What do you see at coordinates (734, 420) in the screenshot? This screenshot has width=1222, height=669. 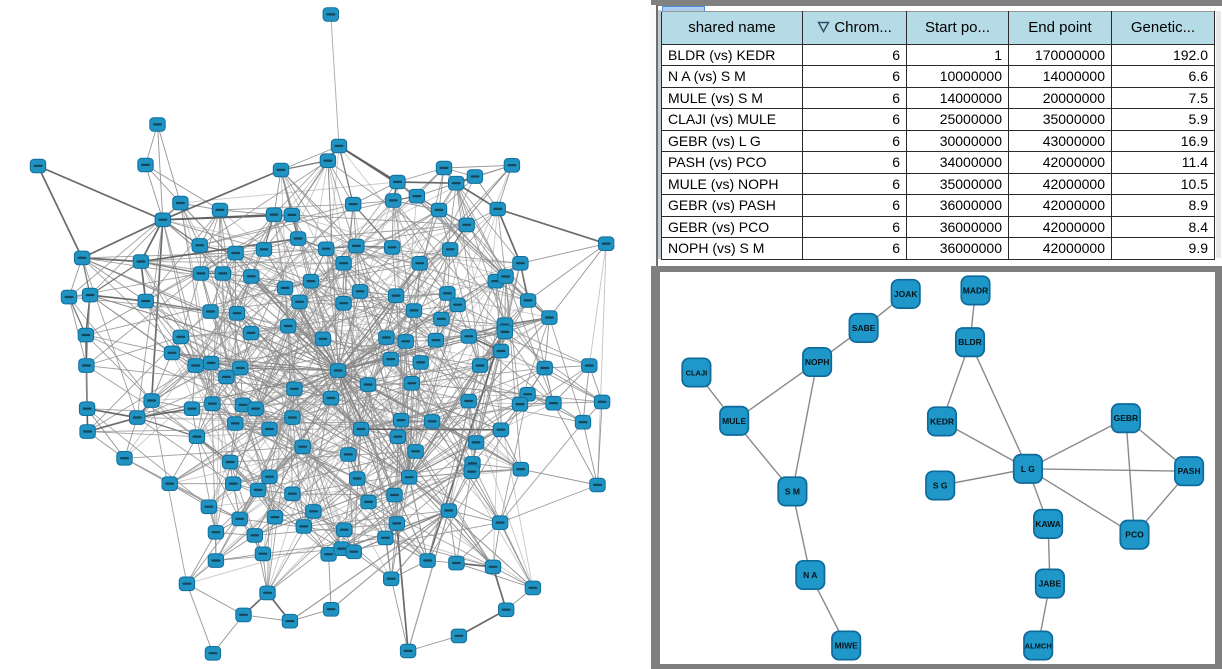 I see `svg-text: MULE` at bounding box center [734, 420].